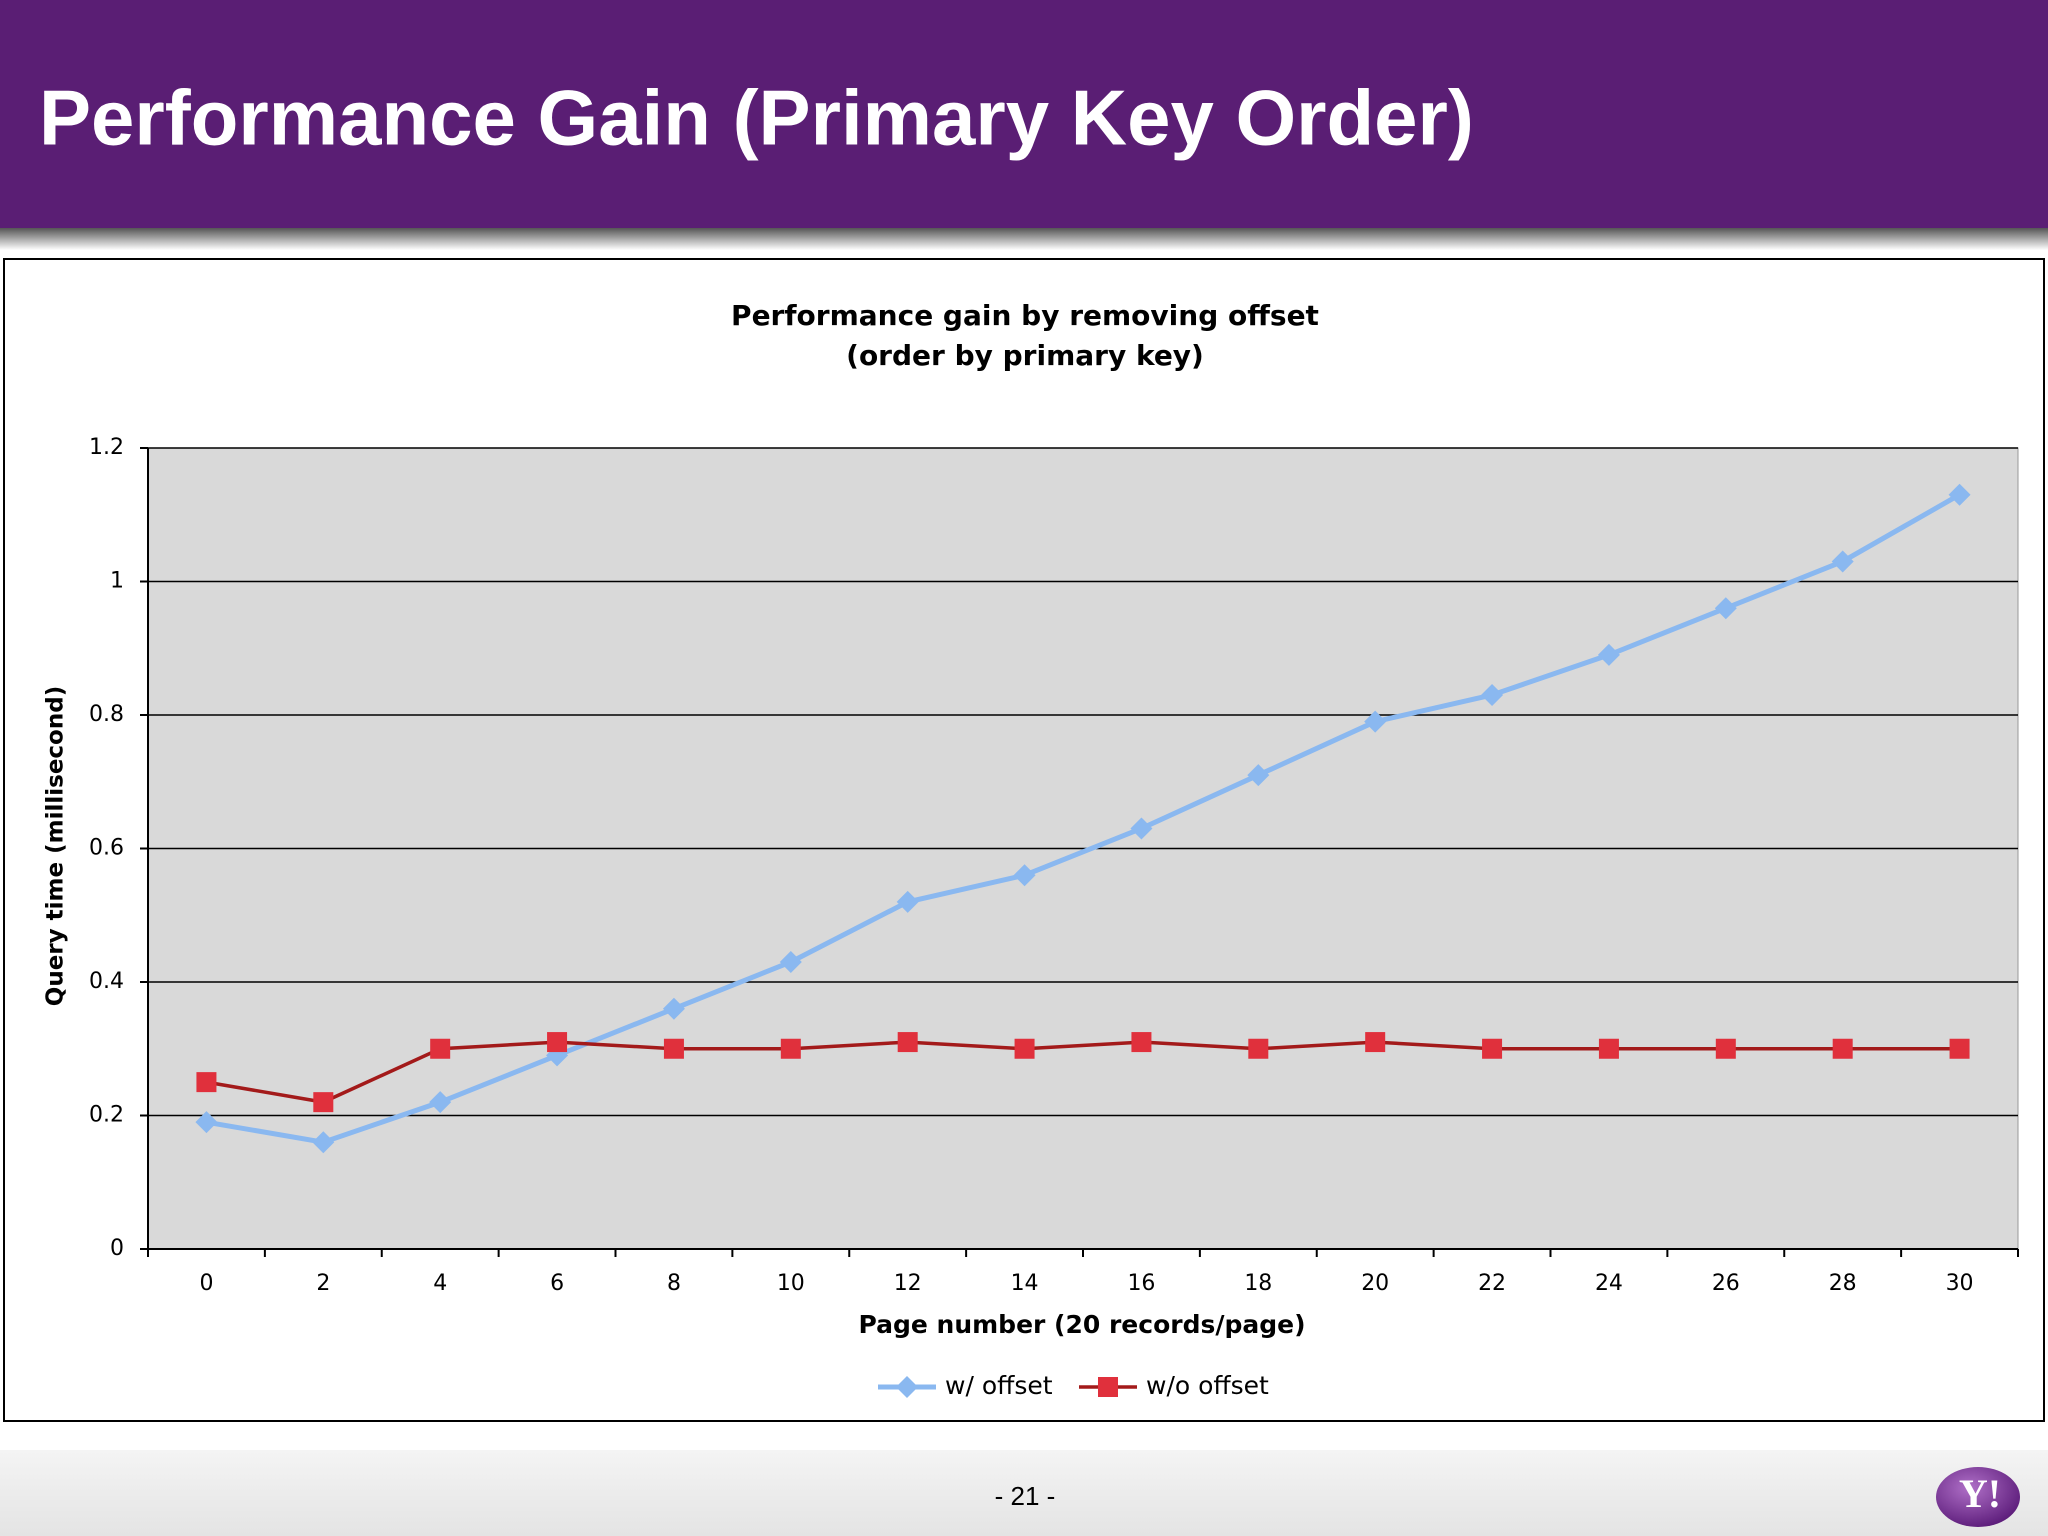 Image resolution: width=2048 pixels, height=1536 pixels. Describe the element at coordinates (908, 1283) in the screenshot. I see `x-tick-label: 12` at that location.